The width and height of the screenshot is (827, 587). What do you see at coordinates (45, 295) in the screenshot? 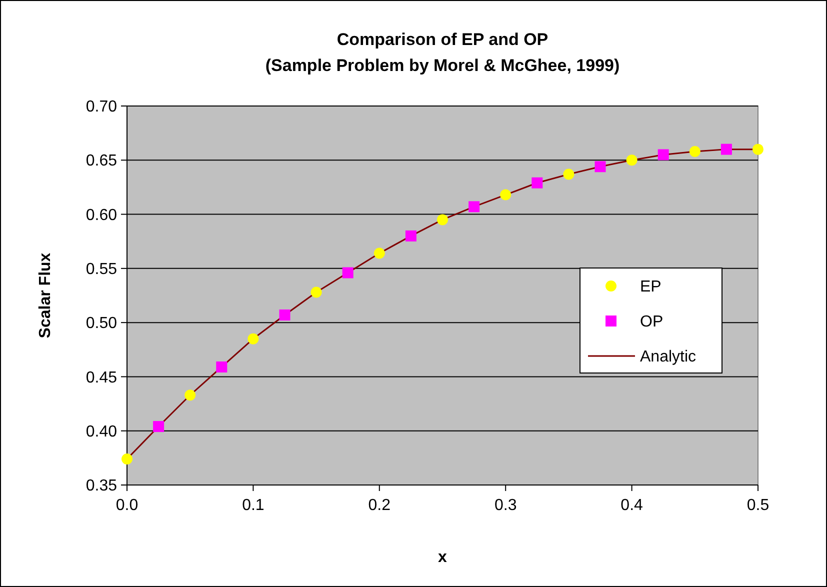
I see `y-axis-title: Scalar Flux` at bounding box center [45, 295].